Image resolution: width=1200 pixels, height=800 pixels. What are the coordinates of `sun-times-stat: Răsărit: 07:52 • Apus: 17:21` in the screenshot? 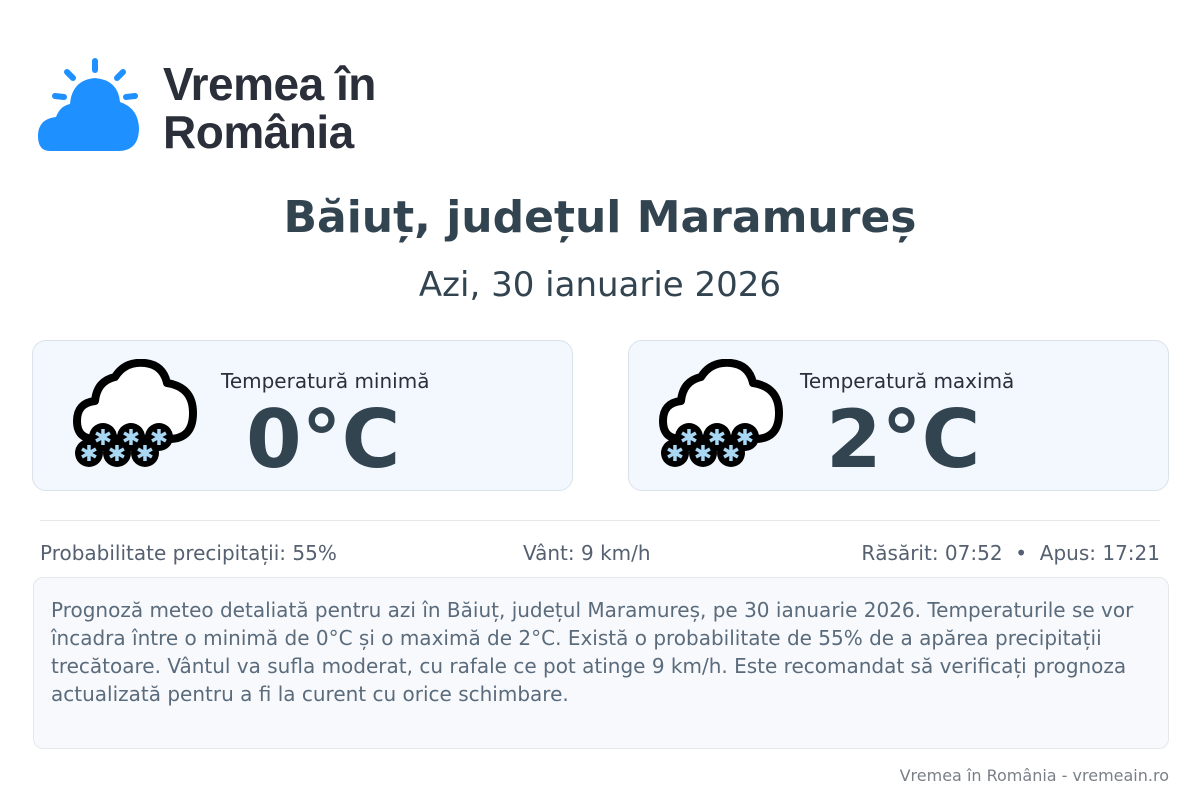 It's located at (1010, 553).